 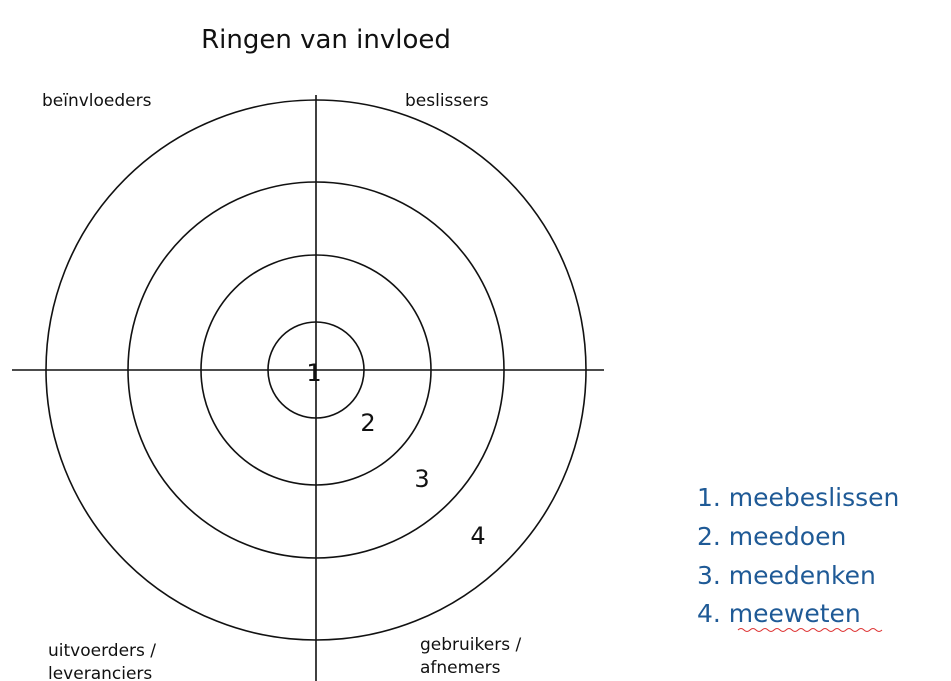 What do you see at coordinates (100, 672) in the screenshot?
I see `quadrant-label: leveranciers` at bounding box center [100, 672].